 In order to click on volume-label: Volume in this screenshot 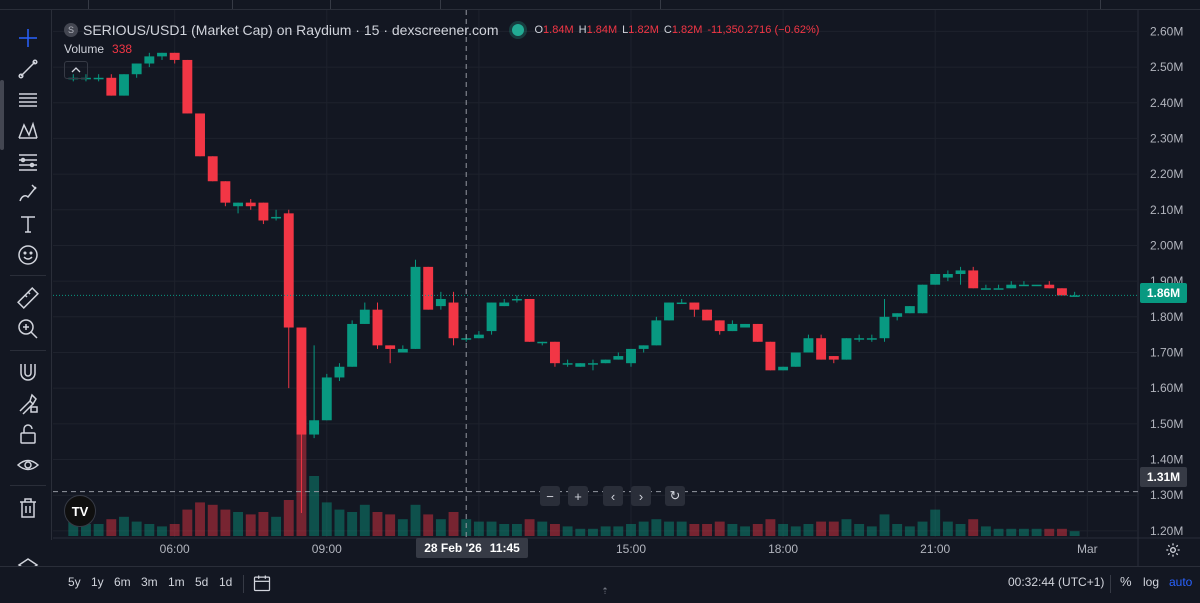, I will do `click(84, 49)`.